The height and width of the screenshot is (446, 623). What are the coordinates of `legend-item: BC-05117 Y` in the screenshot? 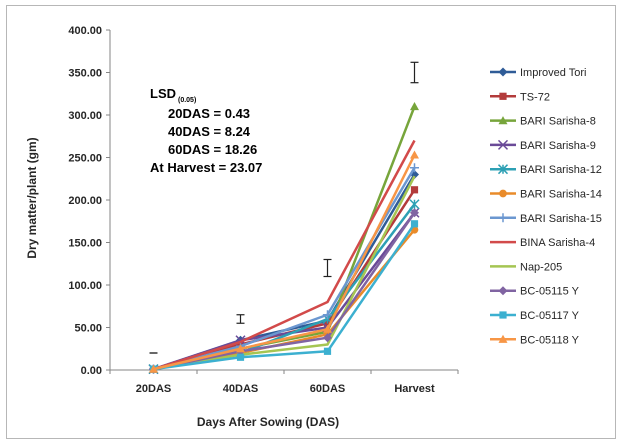 It's located at (535, 316).